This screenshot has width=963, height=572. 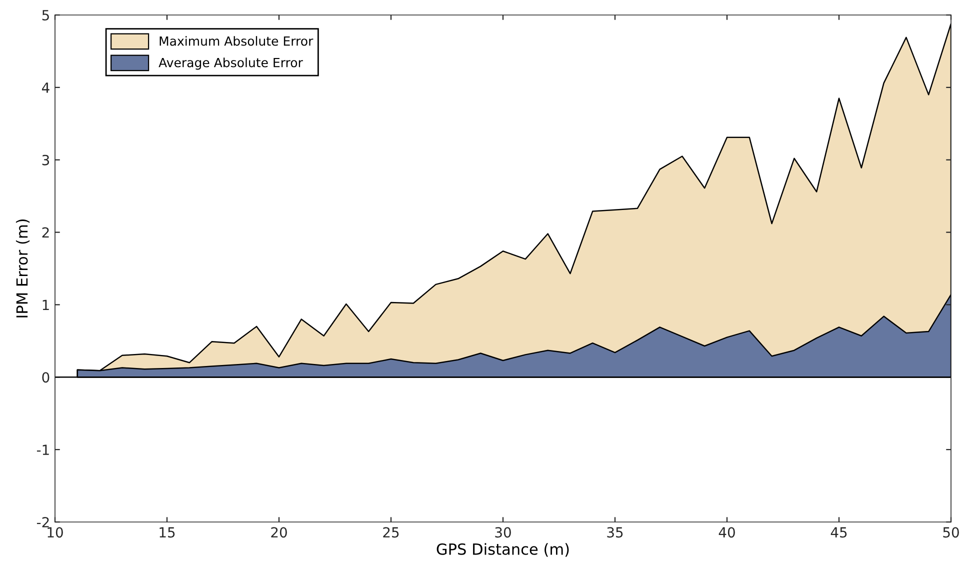 I want to click on x-tick-label: 15, so click(x=167, y=532).